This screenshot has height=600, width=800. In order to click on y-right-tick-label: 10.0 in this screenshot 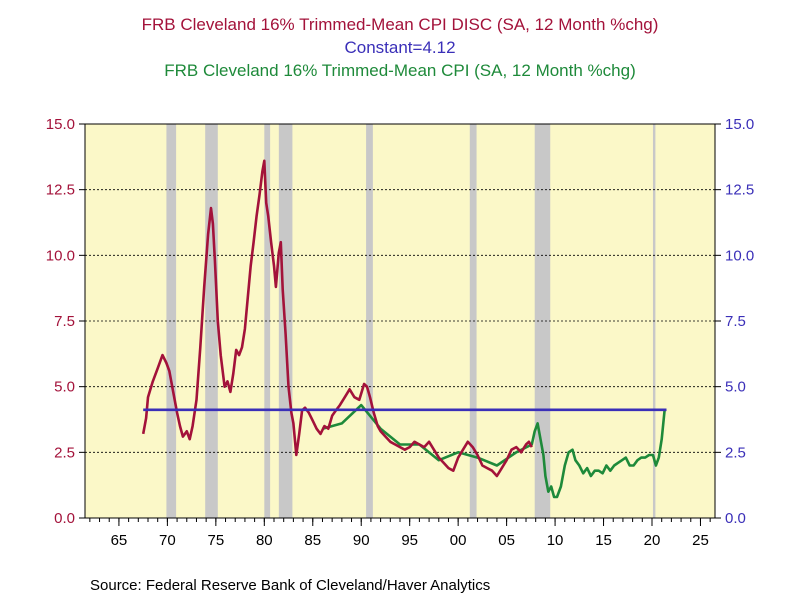, I will do `click(739, 255)`.